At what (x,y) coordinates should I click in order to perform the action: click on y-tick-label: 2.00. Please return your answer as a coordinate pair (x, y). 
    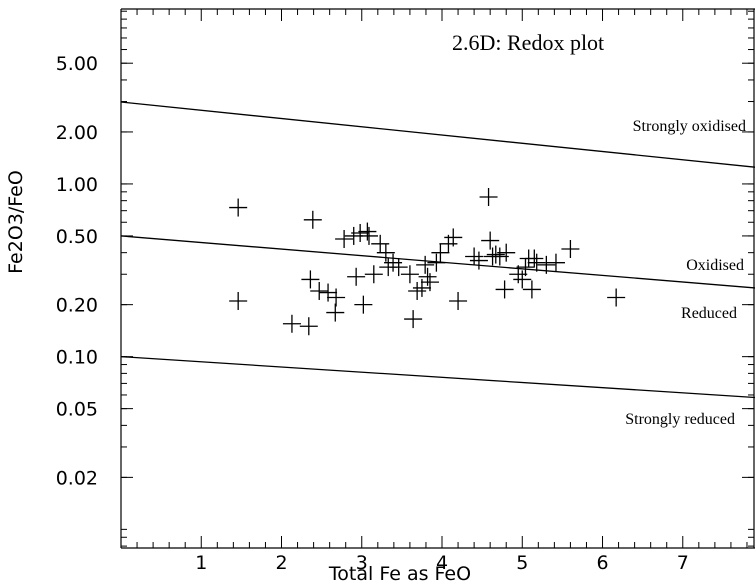
    Looking at the image, I should click on (77, 133).